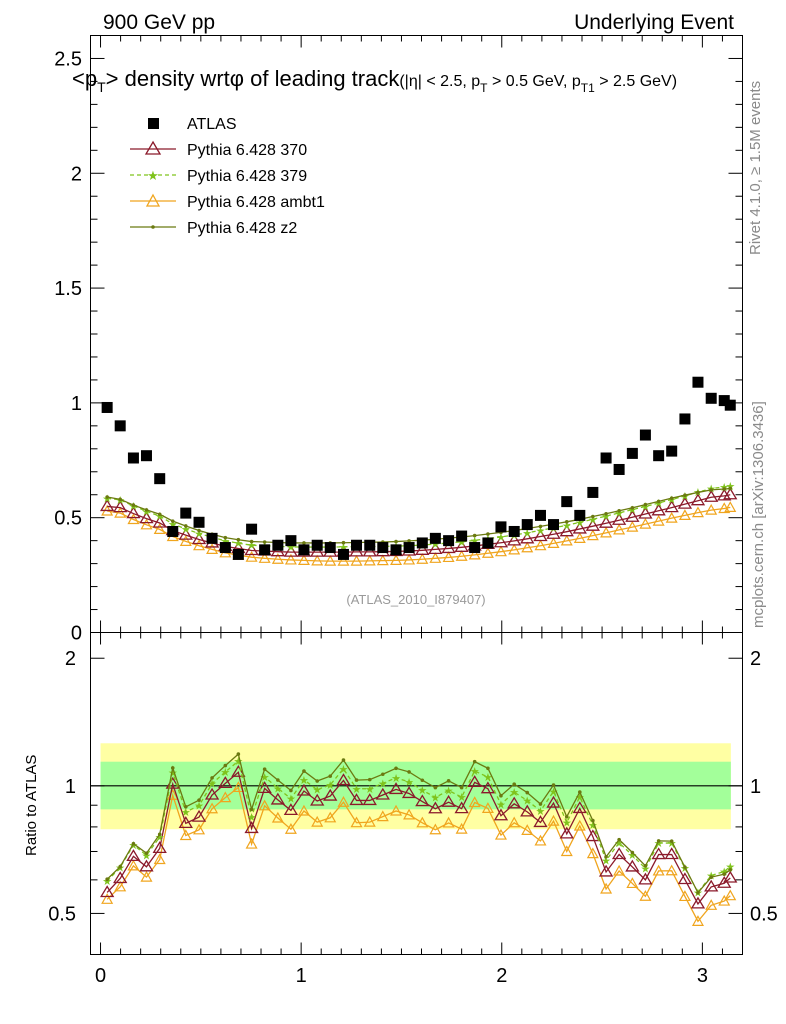 The height and width of the screenshot is (1024, 786). Describe the element at coordinates (419, 534) in the screenshot. I see `series-line` at that location.